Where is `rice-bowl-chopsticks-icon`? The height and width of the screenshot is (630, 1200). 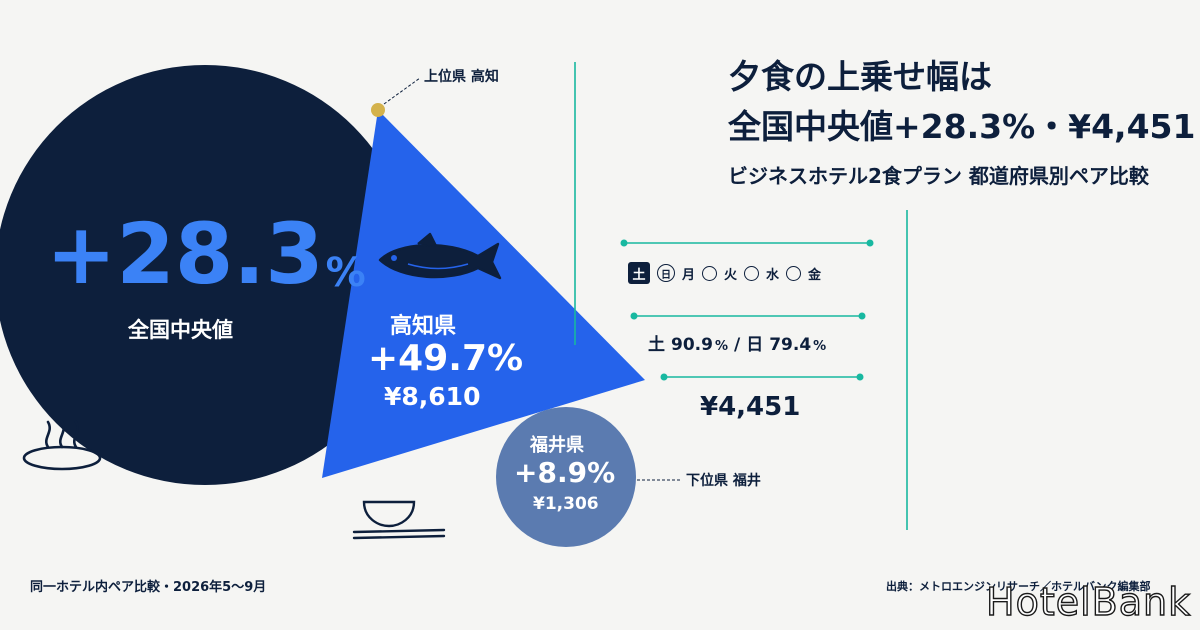
rice-bowl-chopsticks-icon is located at coordinates (399, 520).